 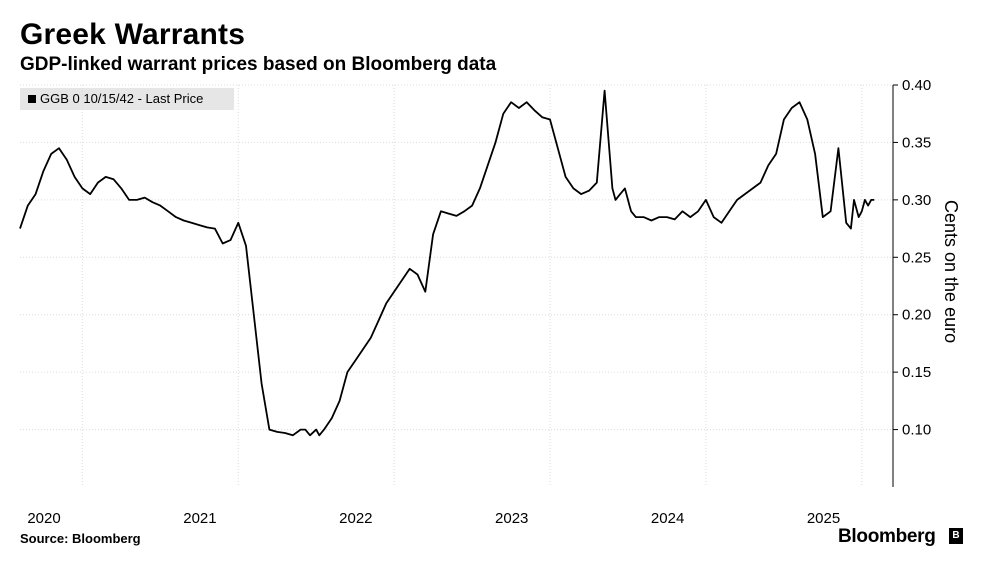 I want to click on x-tick-label: 2021, so click(x=199, y=518).